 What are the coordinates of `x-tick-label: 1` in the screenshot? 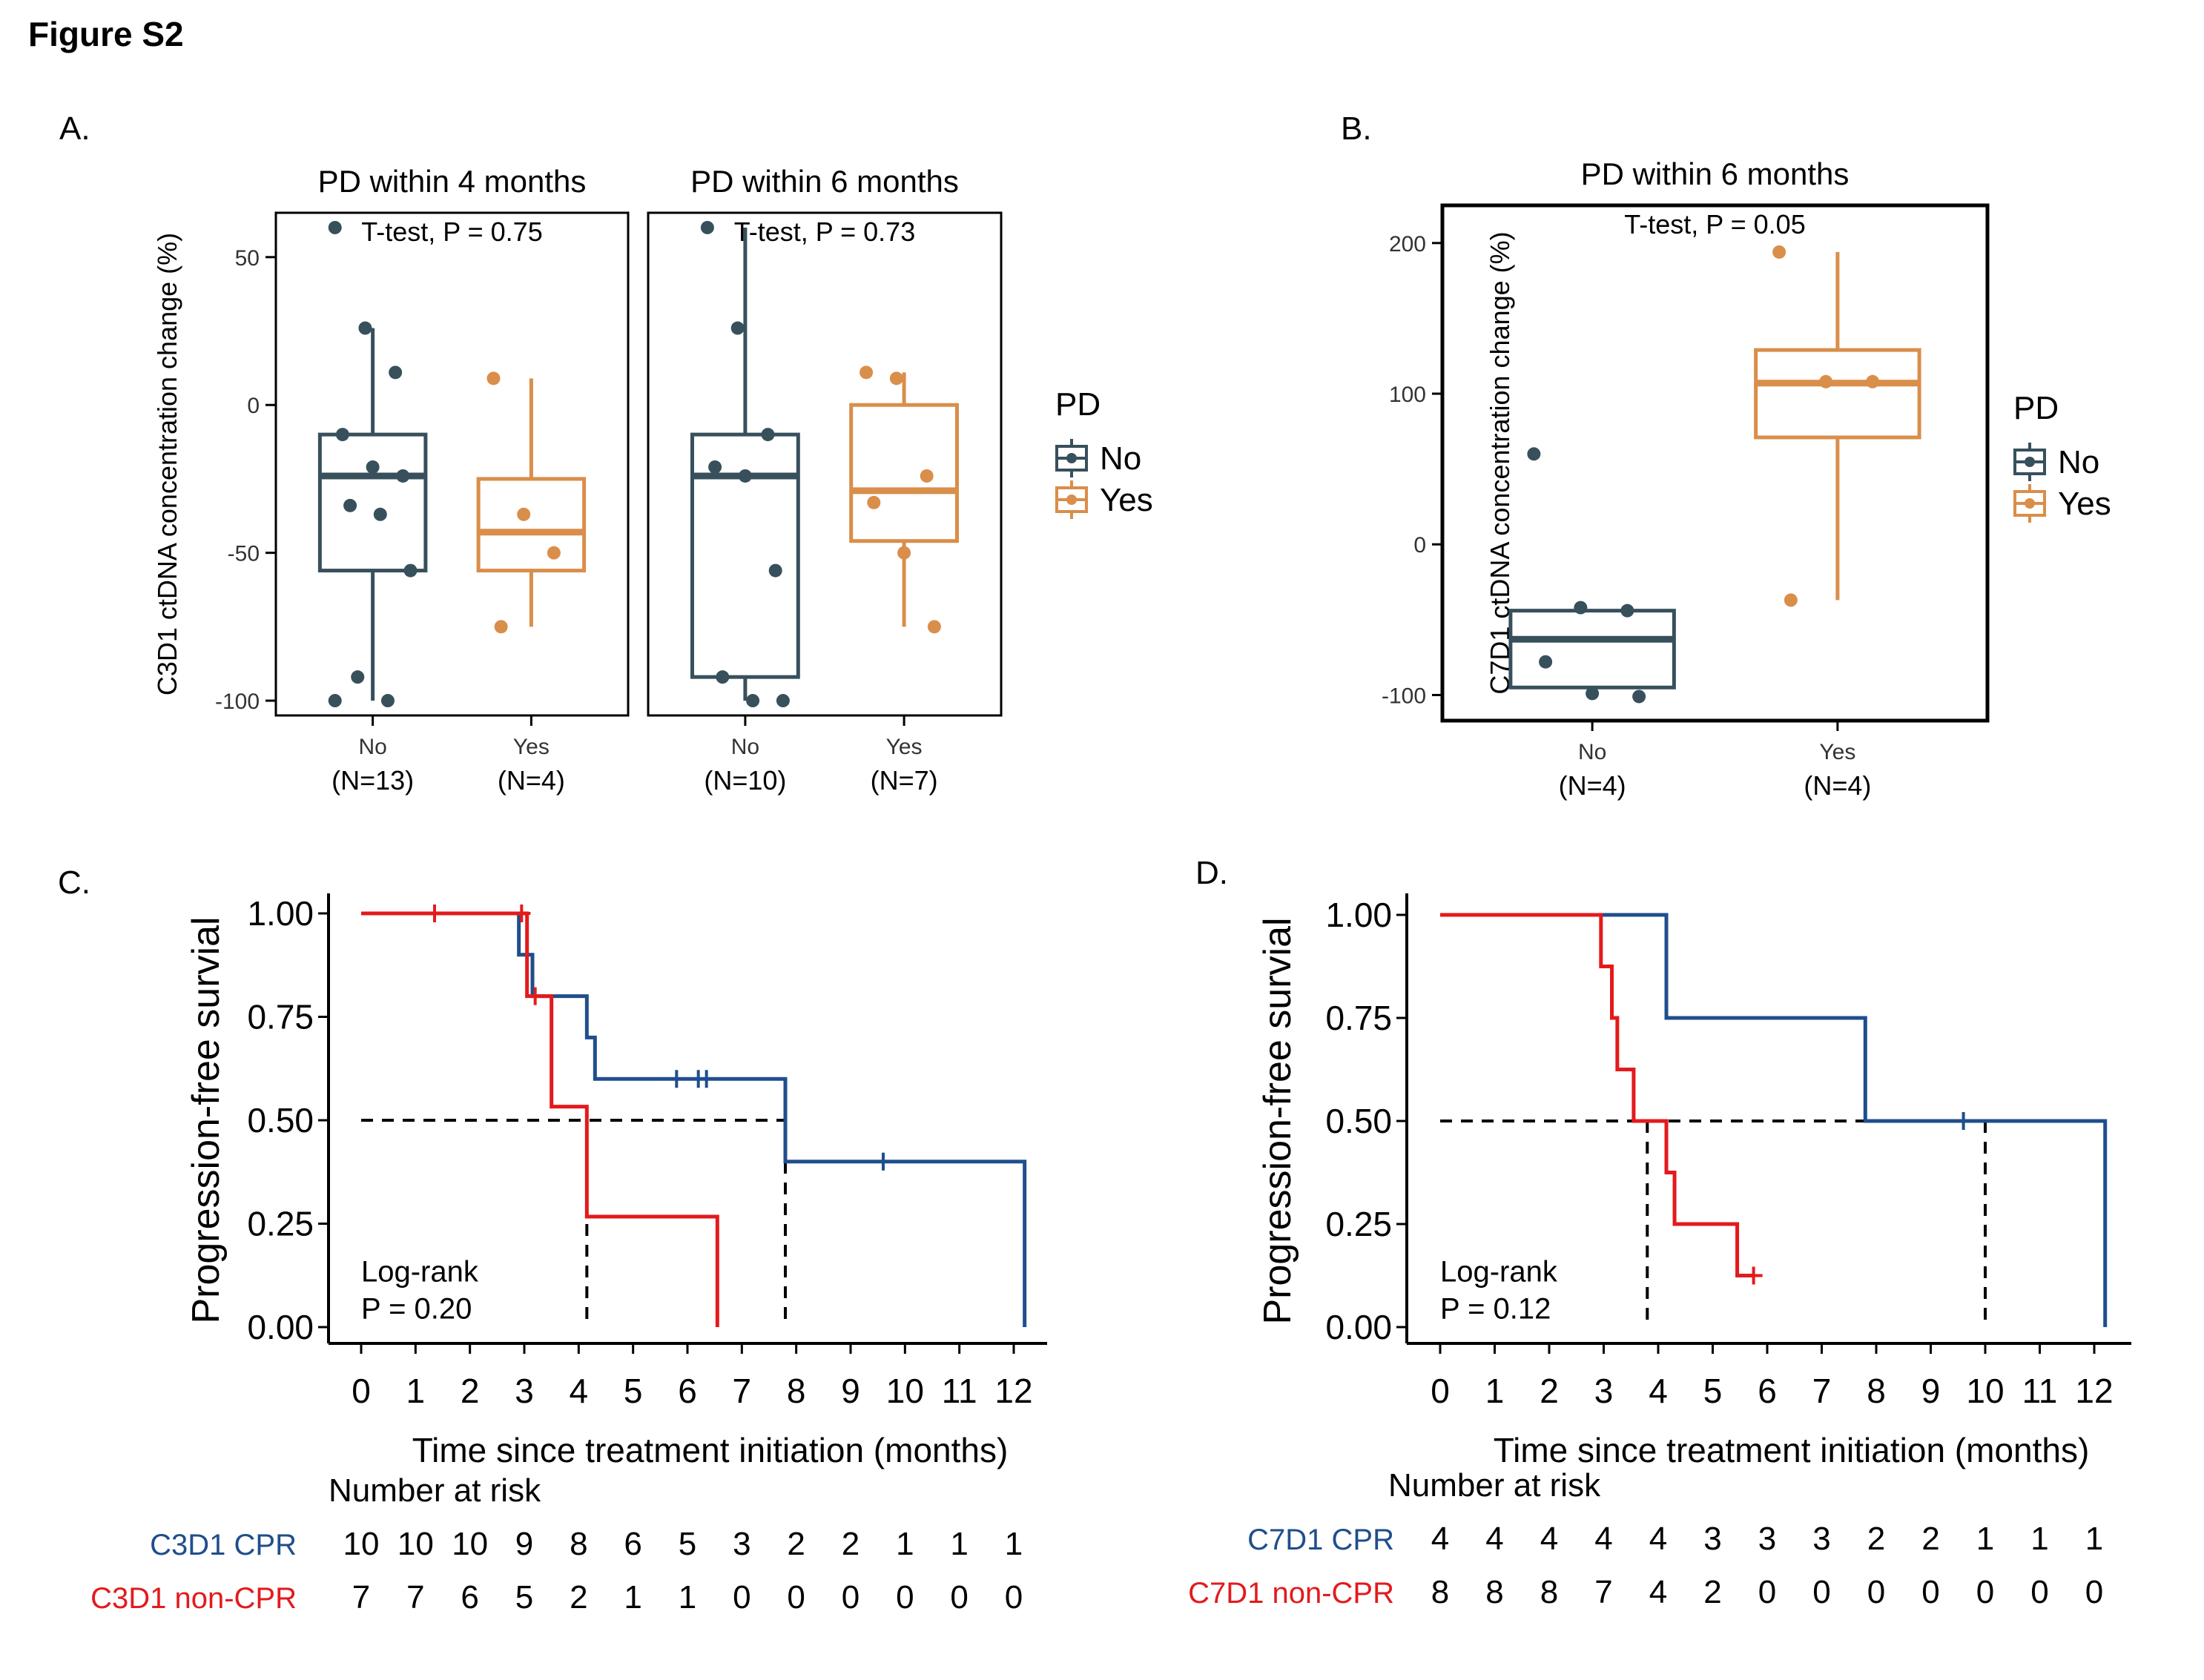 It's located at (416, 1391).